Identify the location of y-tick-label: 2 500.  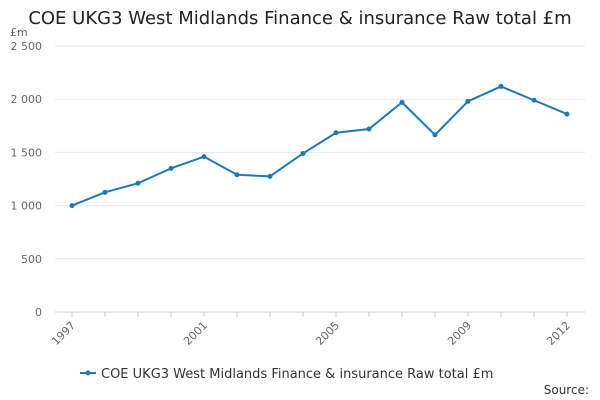
(27, 46).